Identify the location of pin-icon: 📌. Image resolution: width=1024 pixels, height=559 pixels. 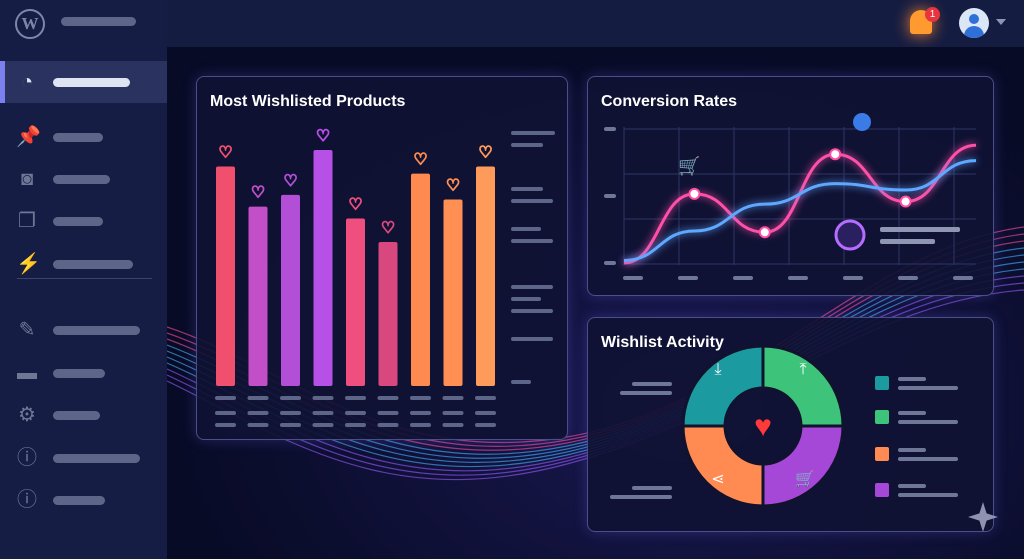
(28, 137).